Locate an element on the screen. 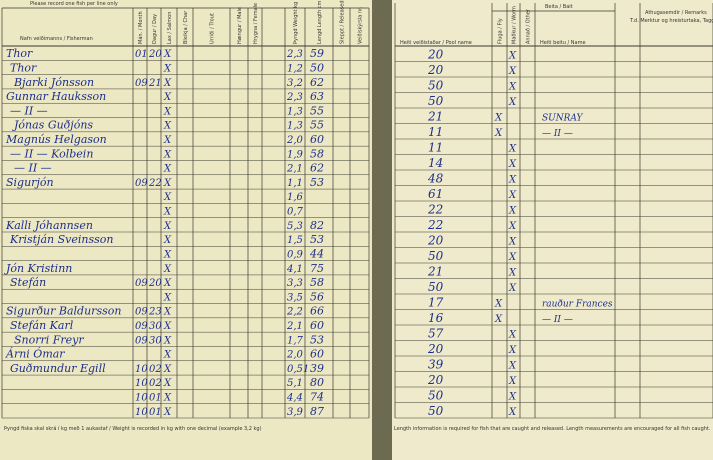  pool-name: 11 is located at coordinates (435, 132).